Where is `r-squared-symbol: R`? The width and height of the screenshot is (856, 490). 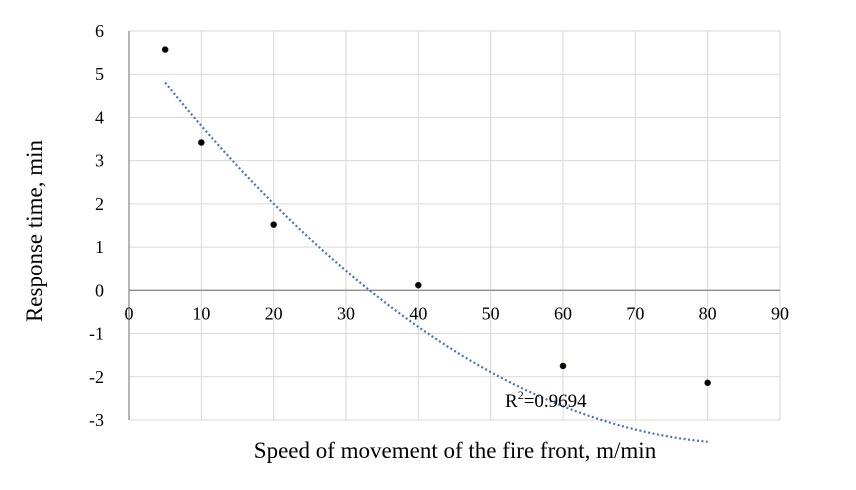
r-squared-symbol: R is located at coordinates (511, 401).